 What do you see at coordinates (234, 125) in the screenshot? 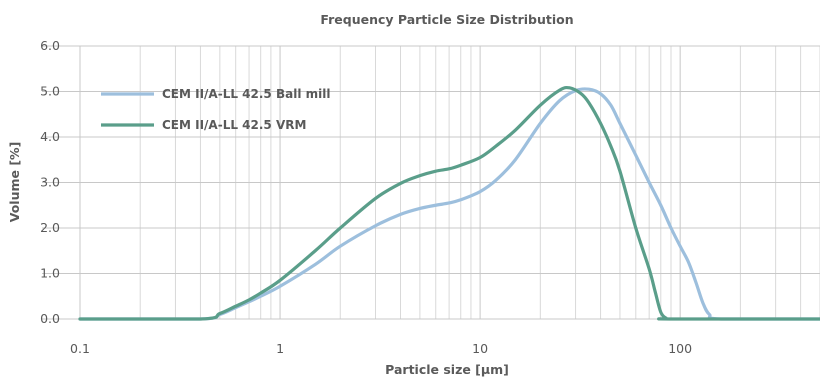
I see `legend-label-2: CEM II/A-LL 42.5 VRM` at bounding box center [234, 125].